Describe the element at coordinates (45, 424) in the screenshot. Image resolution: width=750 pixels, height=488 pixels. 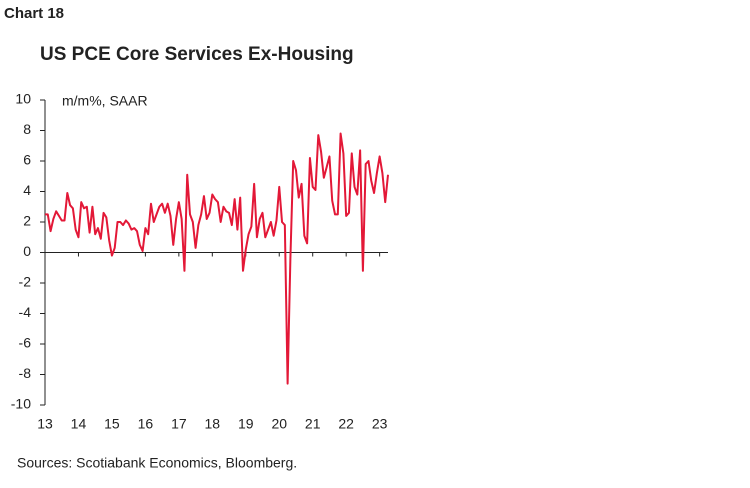
I see `x-tick-label: 13` at that location.